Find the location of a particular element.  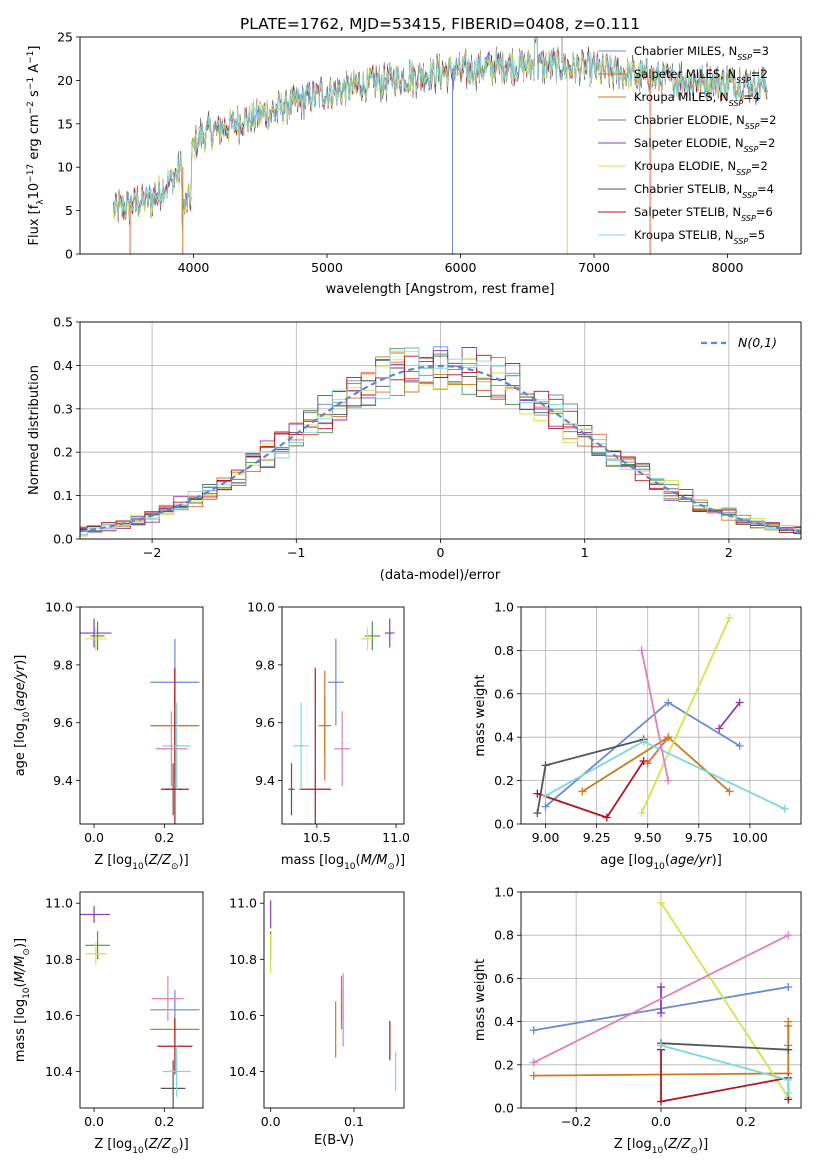

normal-curve is located at coordinates (440, 448).